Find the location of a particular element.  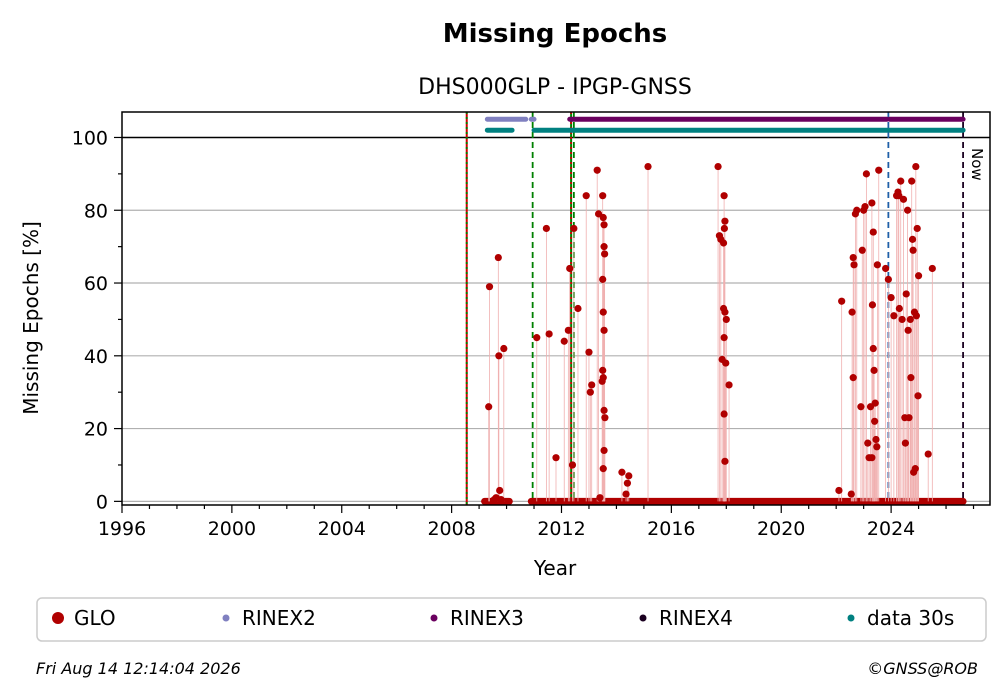

y-tick-label: 80 is located at coordinates (96, 211).